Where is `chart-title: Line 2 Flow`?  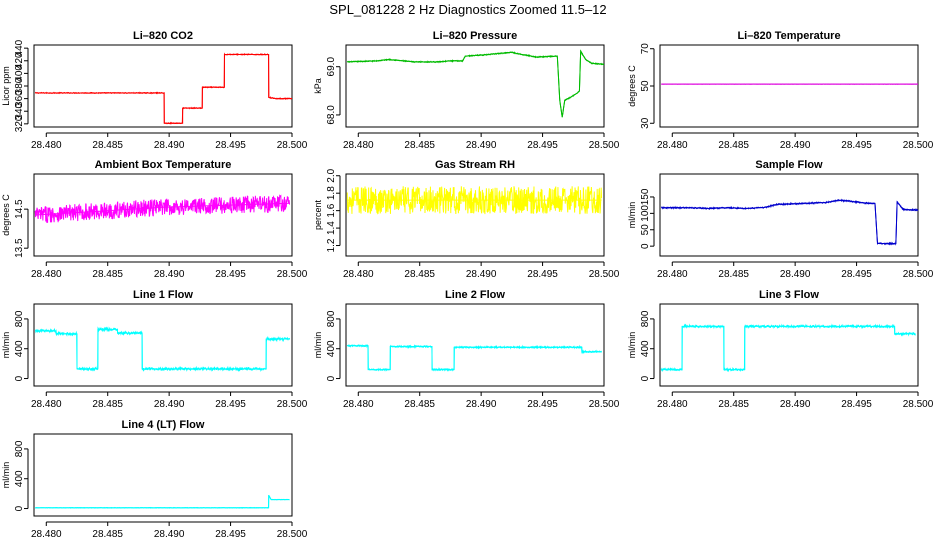
chart-title: Line 2 Flow is located at coordinates (475, 295).